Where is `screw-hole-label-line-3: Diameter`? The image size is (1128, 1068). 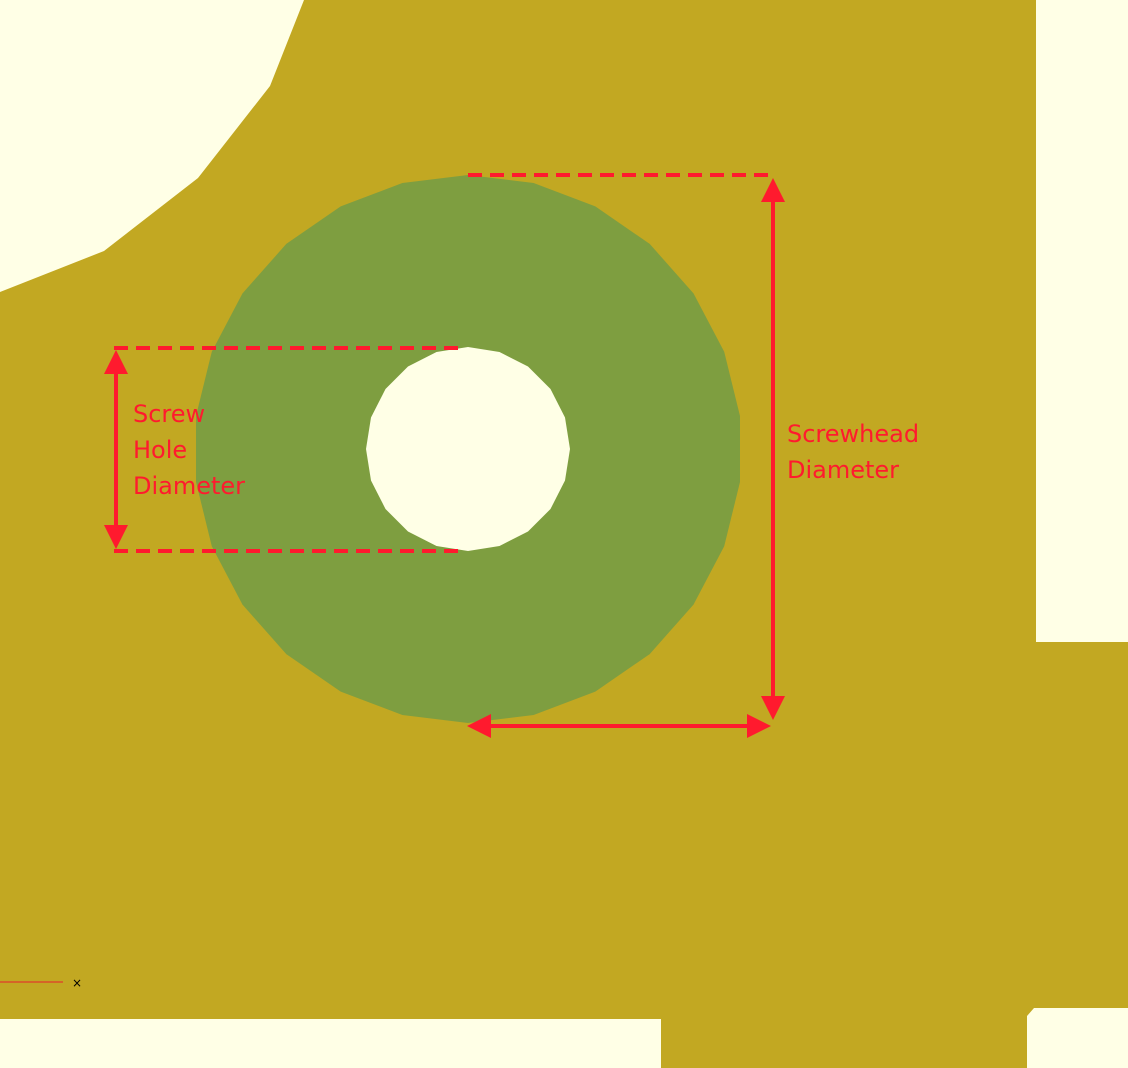
screw-hole-label-line-3: Diameter is located at coordinates (189, 486).